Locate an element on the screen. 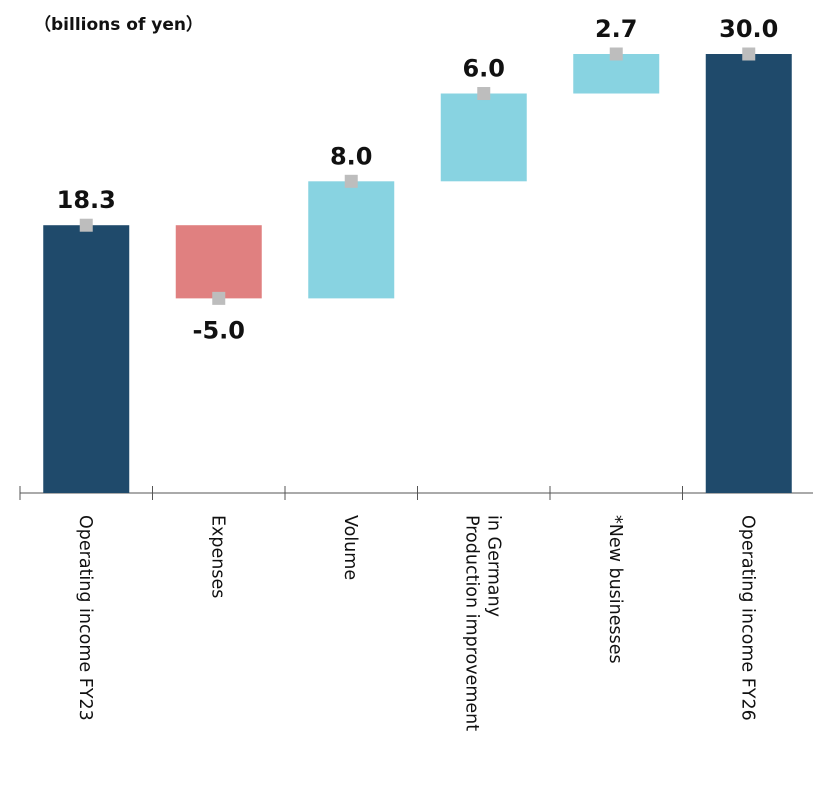 This screenshot has height=807, width=813. data-label: 30.0 is located at coordinates (748, 29).